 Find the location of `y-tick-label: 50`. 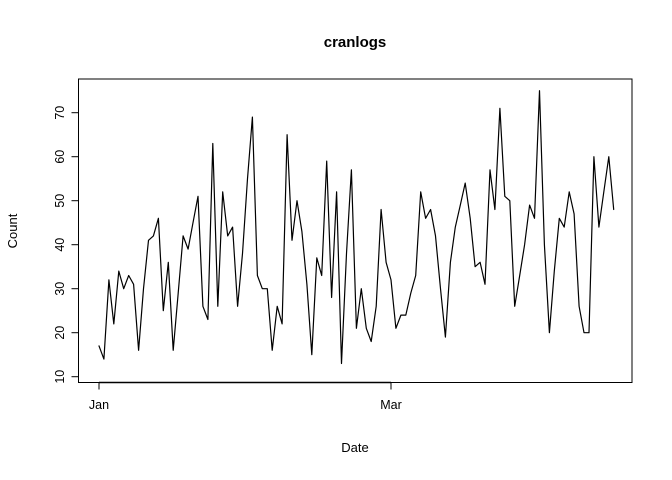

y-tick-label: 50 is located at coordinates (60, 201).